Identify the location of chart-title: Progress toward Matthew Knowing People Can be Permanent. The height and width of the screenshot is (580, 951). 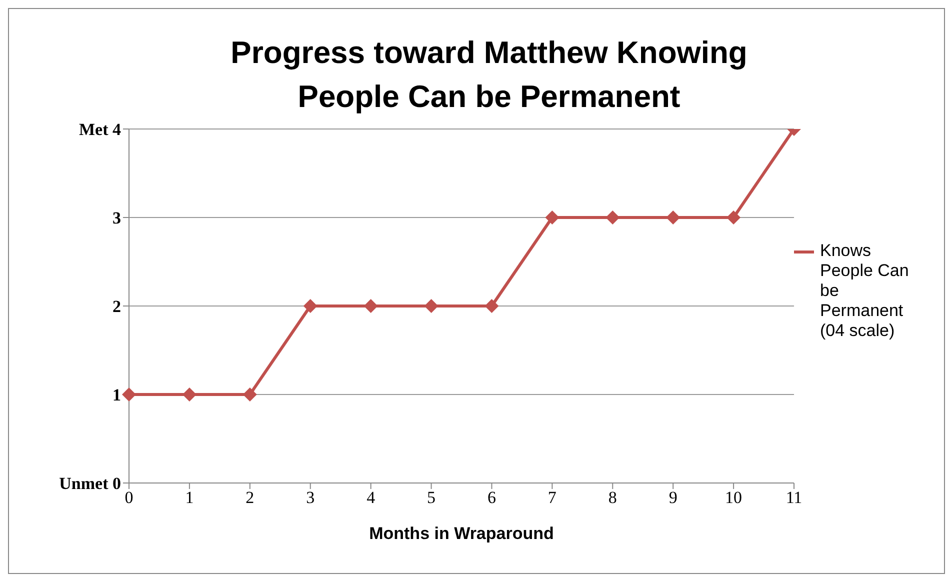
(489, 75).